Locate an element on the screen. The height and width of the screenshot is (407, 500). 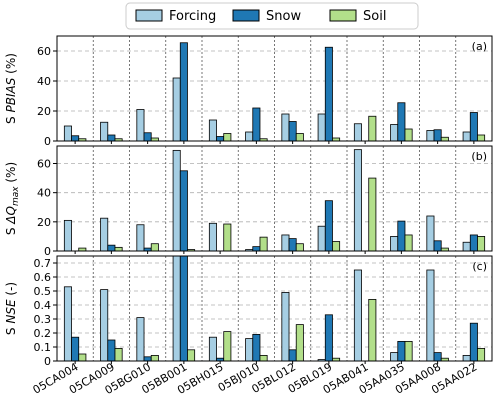
y-tick-label: 40 is located at coordinates (44, 193).